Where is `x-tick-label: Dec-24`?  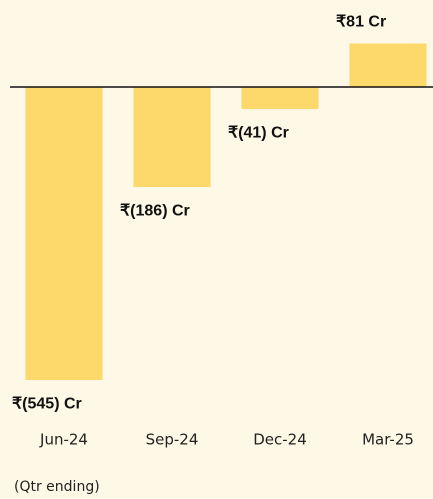 x-tick-label: Dec-24 is located at coordinates (280, 440).